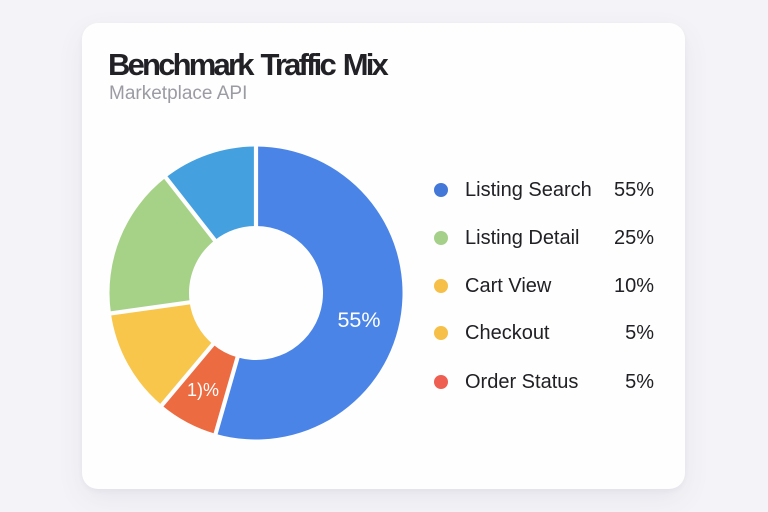  I want to click on svg-text: 55%, so click(358, 320).